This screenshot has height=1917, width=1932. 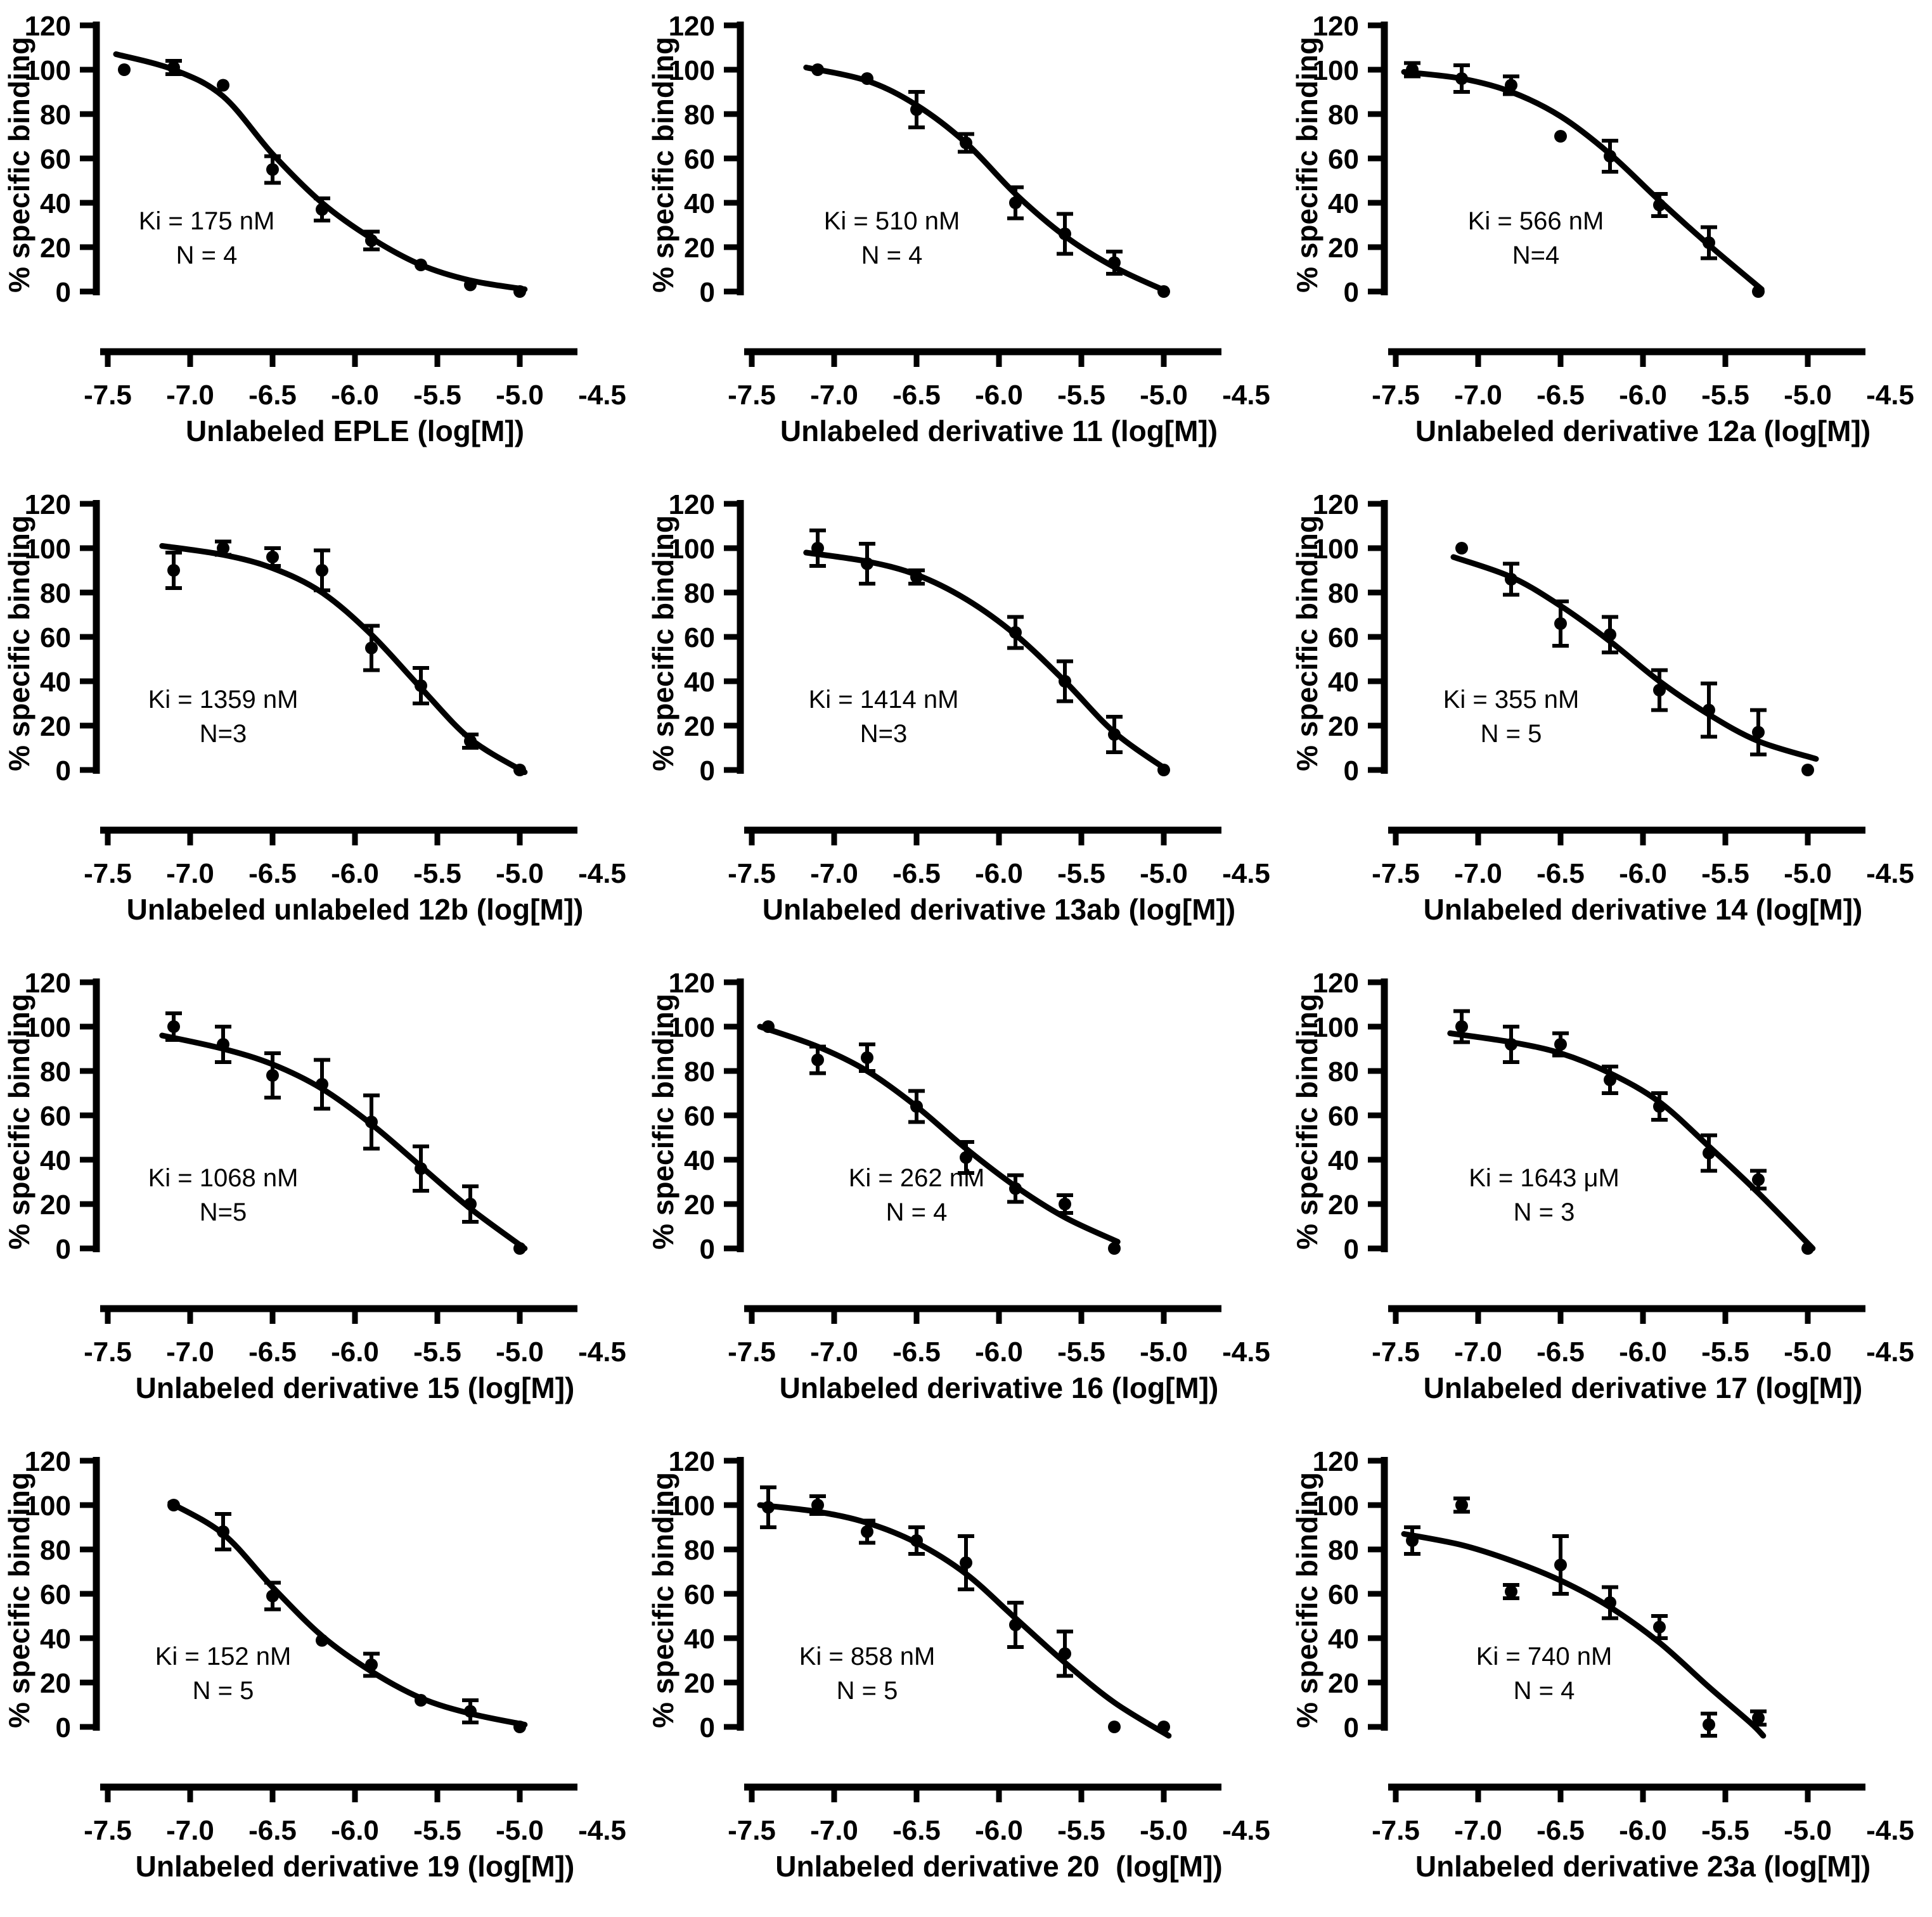 I want to click on x-axis-title: Unlabeled derivative 17 (log[M]), so click(x=1643, y=1387).